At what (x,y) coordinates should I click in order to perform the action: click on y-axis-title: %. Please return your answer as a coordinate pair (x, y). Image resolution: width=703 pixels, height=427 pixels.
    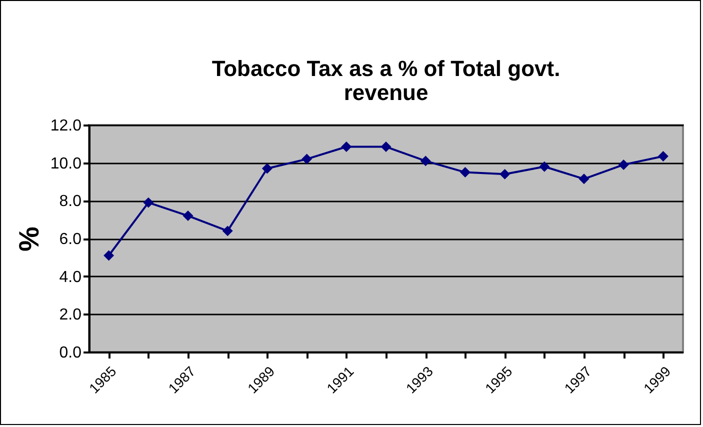
    Looking at the image, I should click on (28, 239).